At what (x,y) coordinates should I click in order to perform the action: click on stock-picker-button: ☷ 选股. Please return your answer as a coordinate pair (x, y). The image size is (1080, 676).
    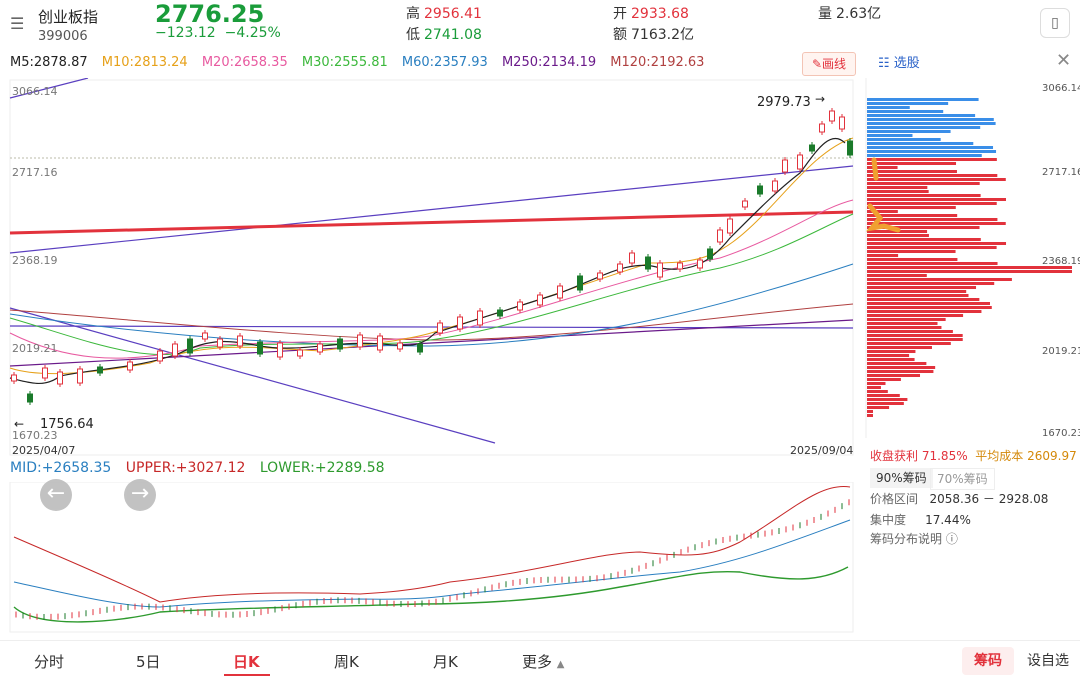
    Looking at the image, I should click on (899, 63).